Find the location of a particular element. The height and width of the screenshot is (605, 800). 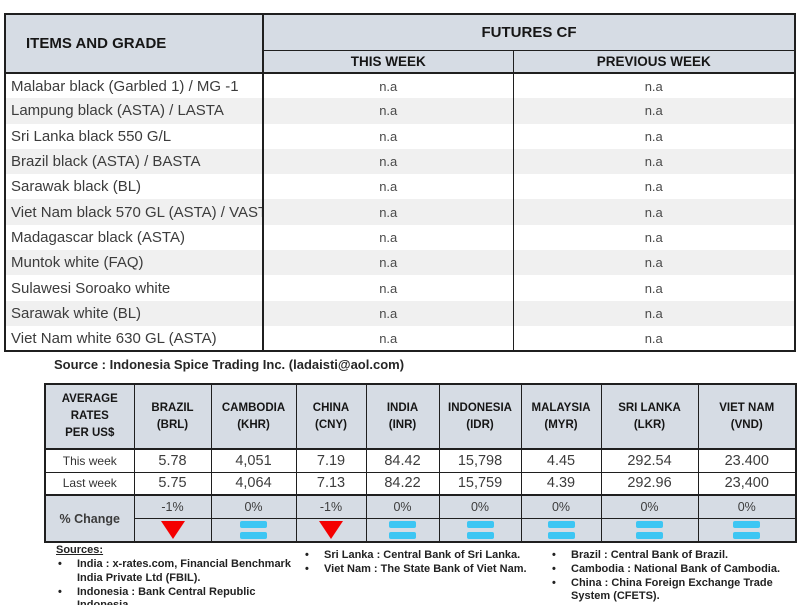

table-row: Muntok white (FAQ) n.a n.a is located at coordinates (400, 263).